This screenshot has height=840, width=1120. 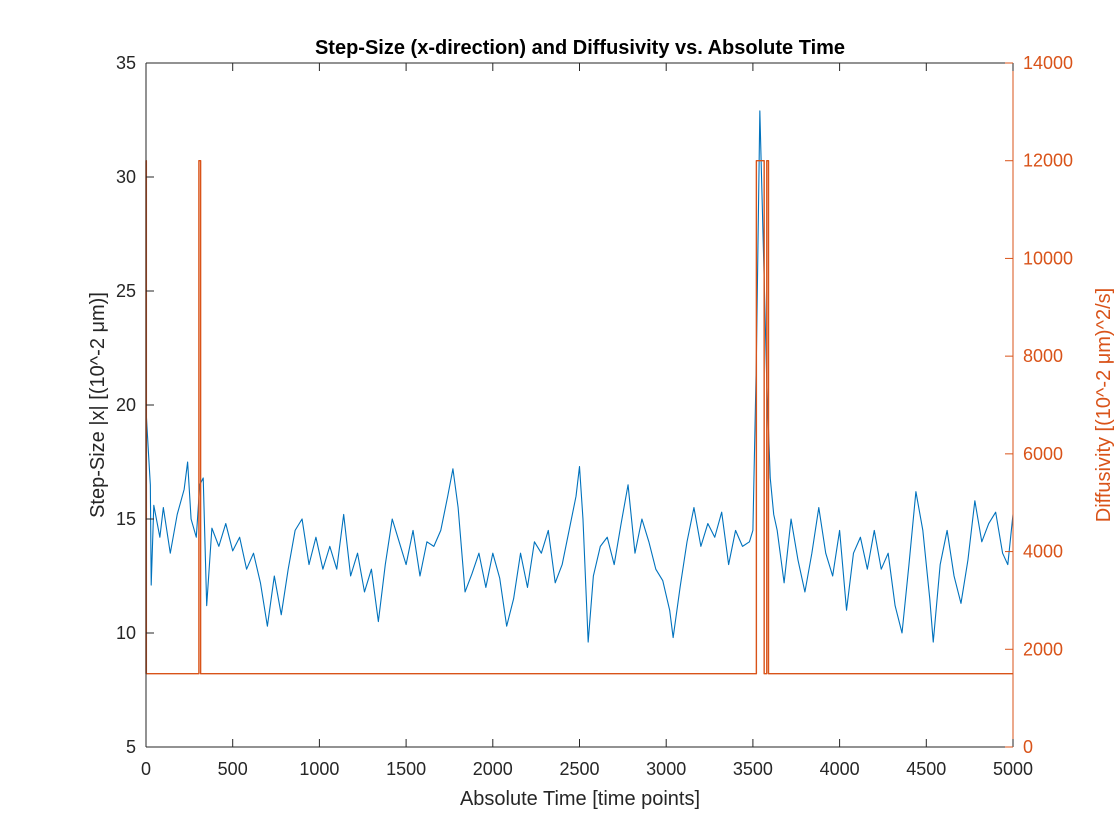 What do you see at coordinates (406, 769) in the screenshot?
I see `x-tick-label: 1500` at bounding box center [406, 769].